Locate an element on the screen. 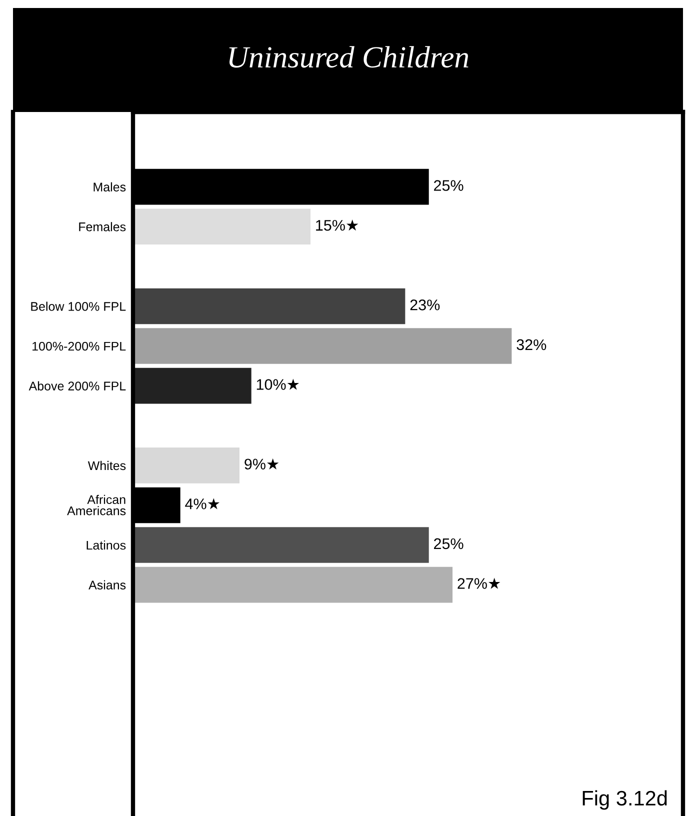 Image resolution: width=688 pixels, height=816 pixels. y-tick-label: African Americans is located at coordinates (96, 505).